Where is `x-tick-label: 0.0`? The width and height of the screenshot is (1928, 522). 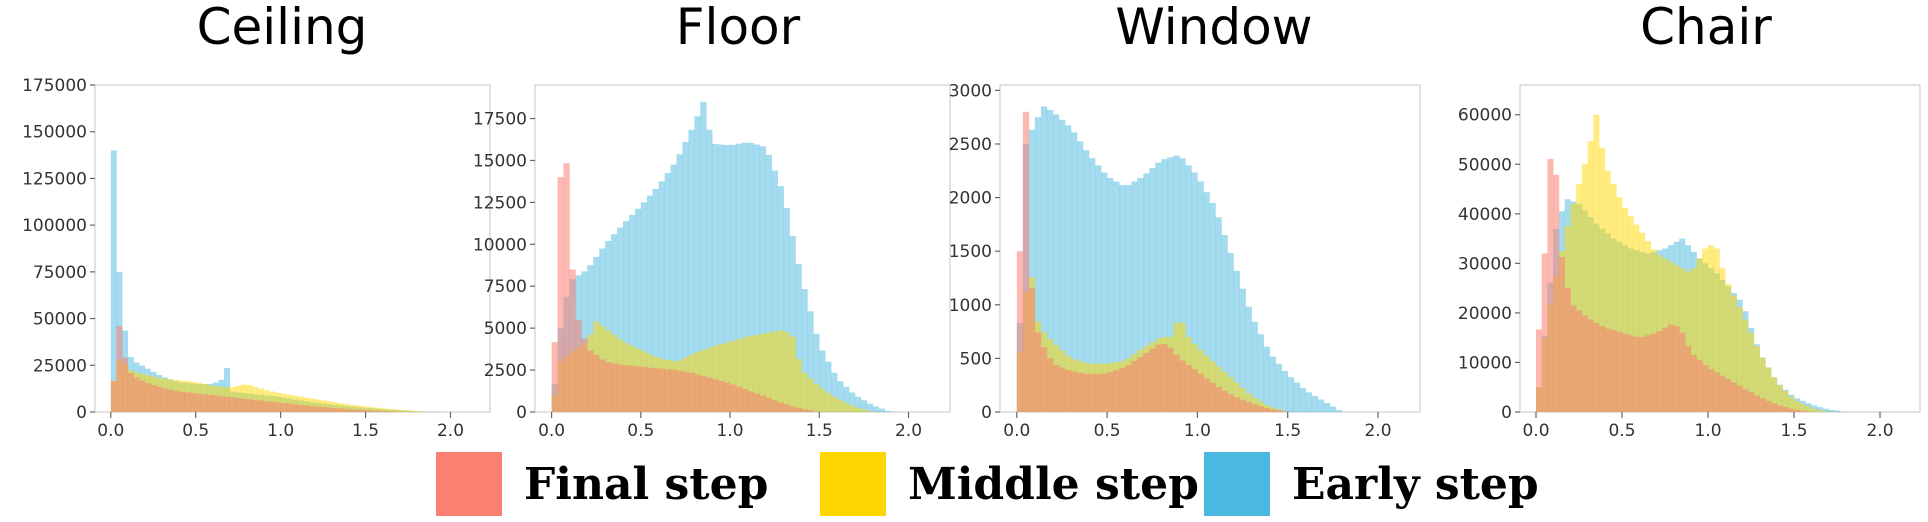
x-tick-label: 0.0 is located at coordinates (1016, 431).